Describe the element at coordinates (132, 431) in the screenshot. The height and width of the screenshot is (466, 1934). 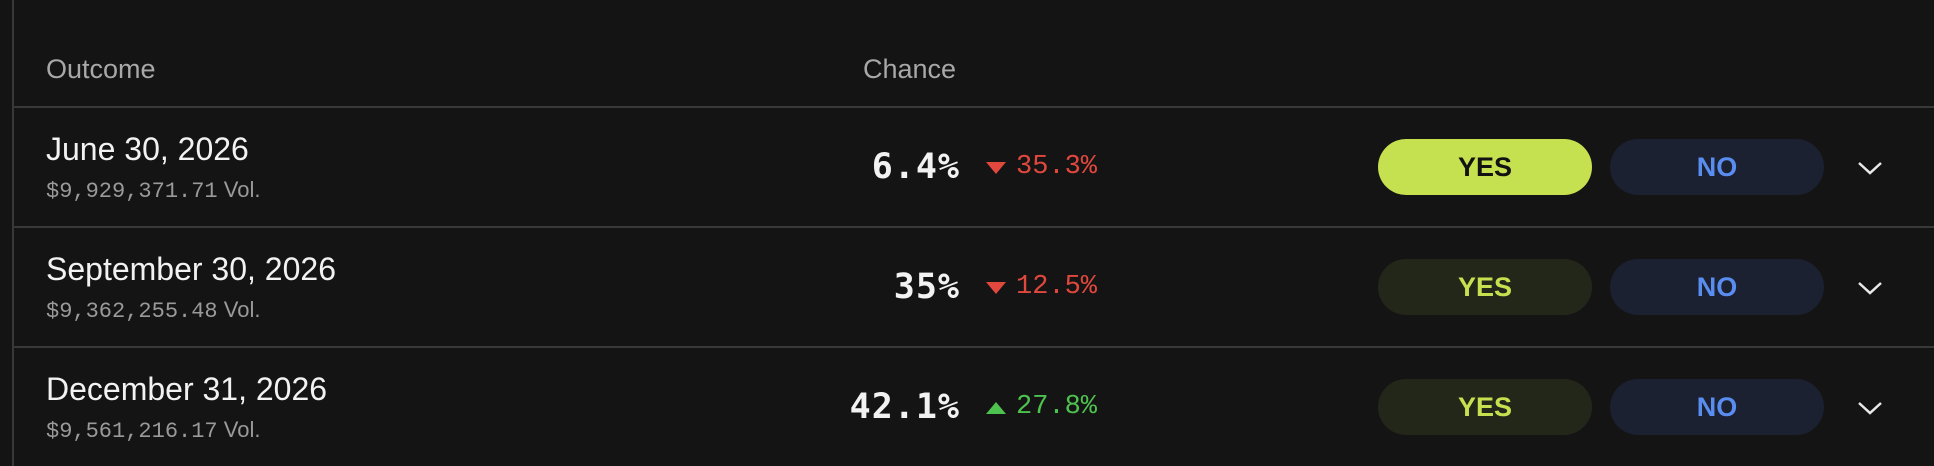
I see `volume-amount: $9,561,216.17` at that location.